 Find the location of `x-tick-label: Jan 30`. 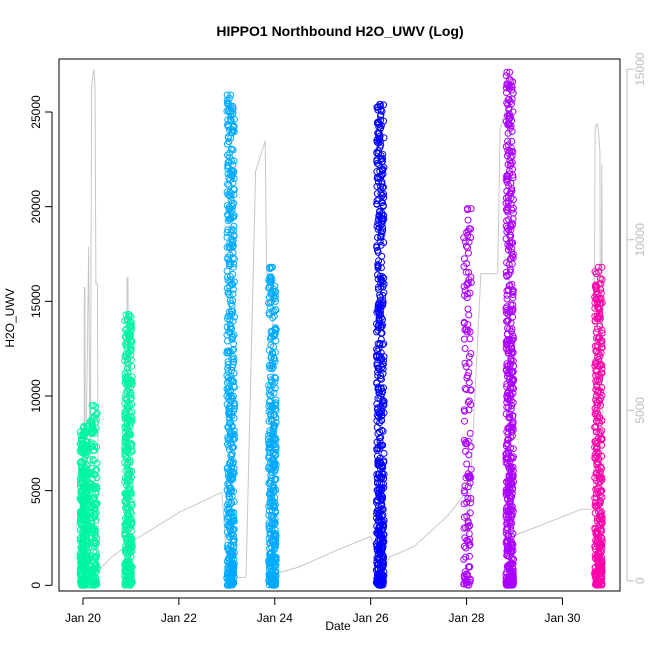

x-tick-label: Jan 30 is located at coordinates (562, 618).